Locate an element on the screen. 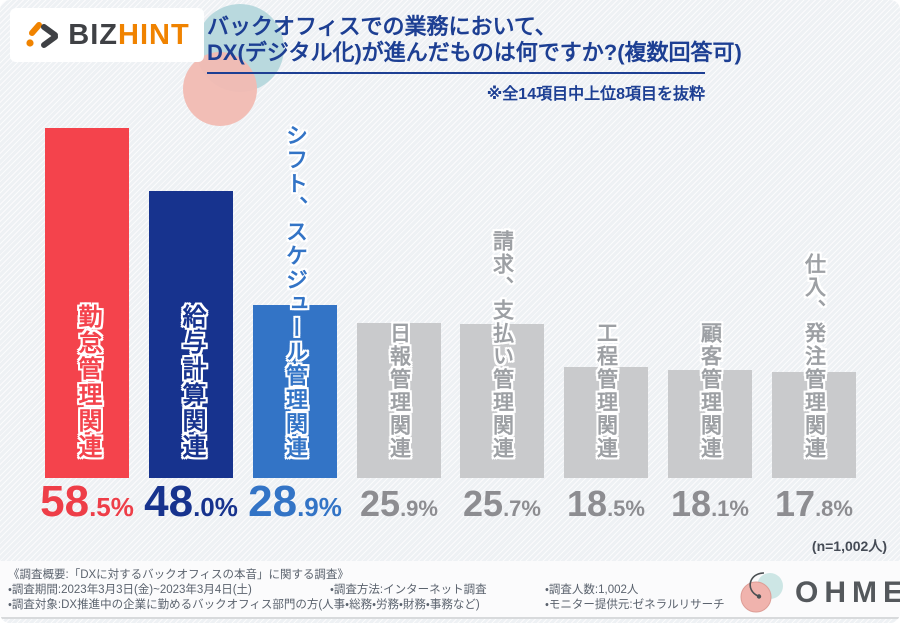 This screenshot has width=900, height=623. bizhint-logo-icon is located at coordinates (42, 35).